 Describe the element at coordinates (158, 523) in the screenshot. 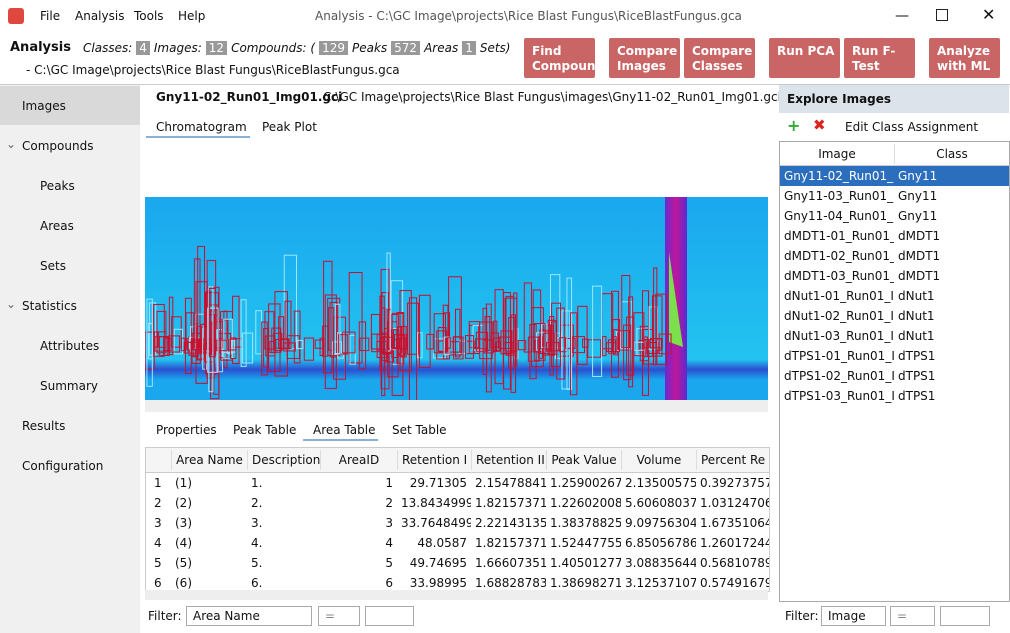

I see `table-cell: 3` at that location.